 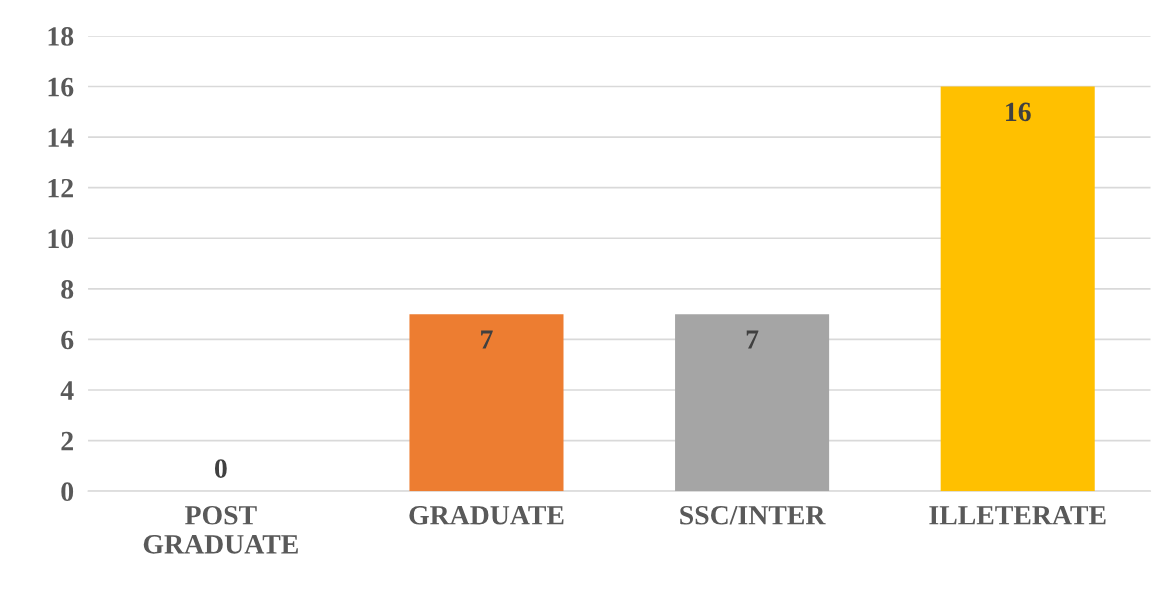 What do you see at coordinates (61, 137) in the screenshot?
I see `y-tick-label: 14` at bounding box center [61, 137].